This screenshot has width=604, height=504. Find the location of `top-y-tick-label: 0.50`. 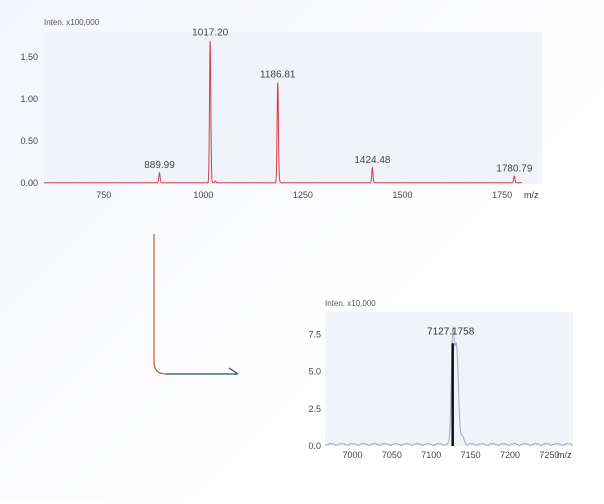

top-y-tick-label: 0.50 is located at coordinates (29, 141).